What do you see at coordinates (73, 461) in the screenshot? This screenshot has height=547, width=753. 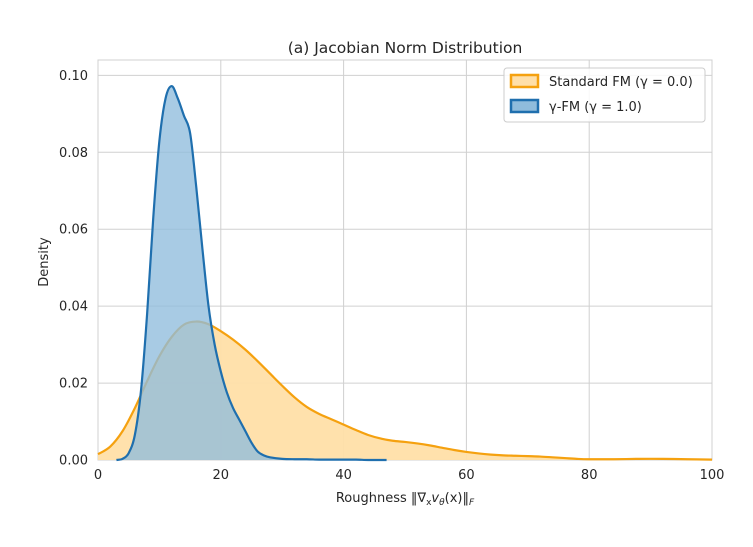 I see `y-tick-label: 0.00` at bounding box center [73, 461].